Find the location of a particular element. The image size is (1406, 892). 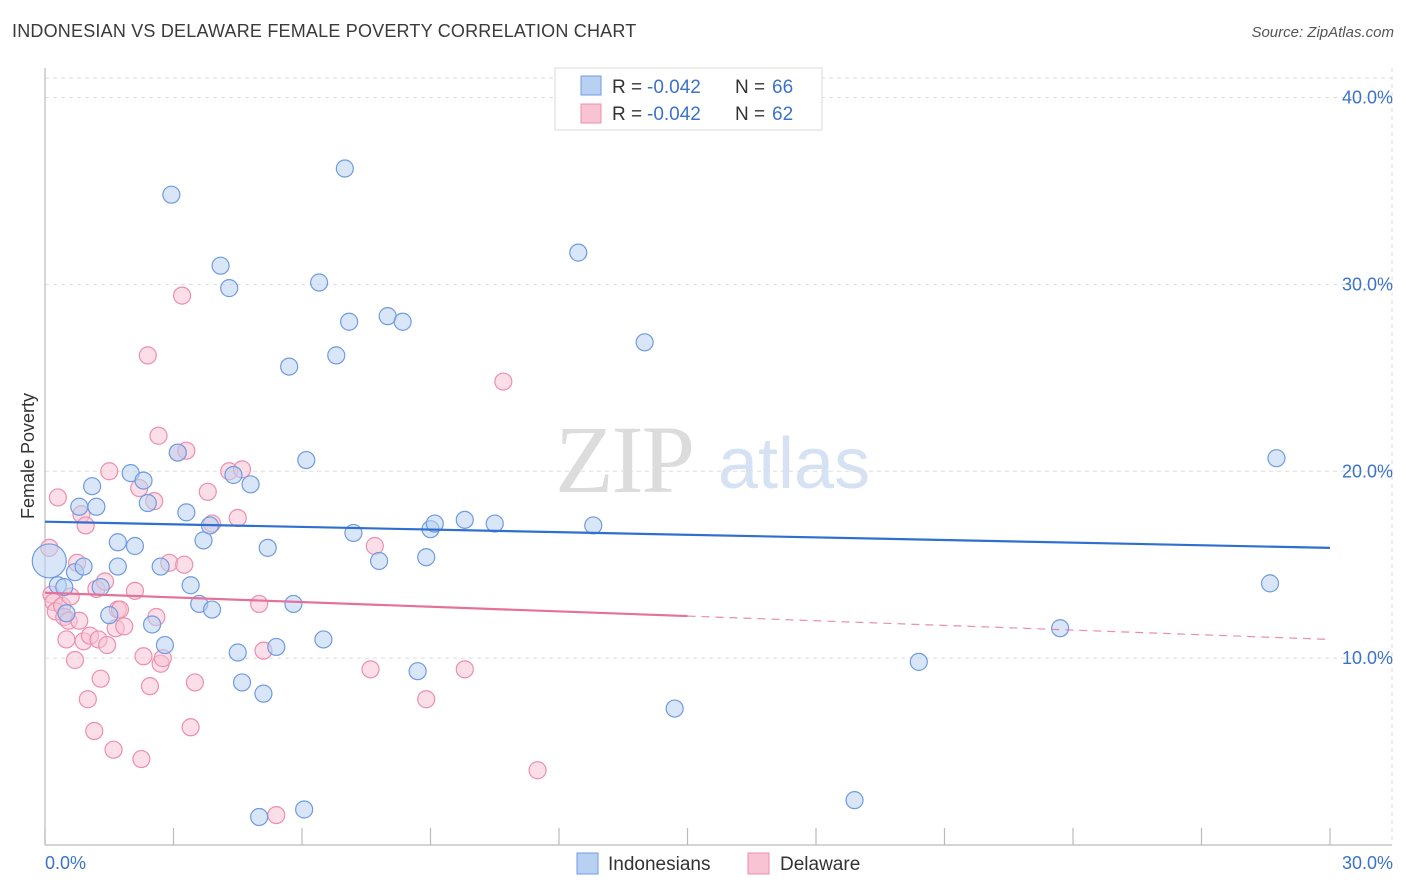

legend-r-value-1: -0.042 is located at coordinates (674, 87).